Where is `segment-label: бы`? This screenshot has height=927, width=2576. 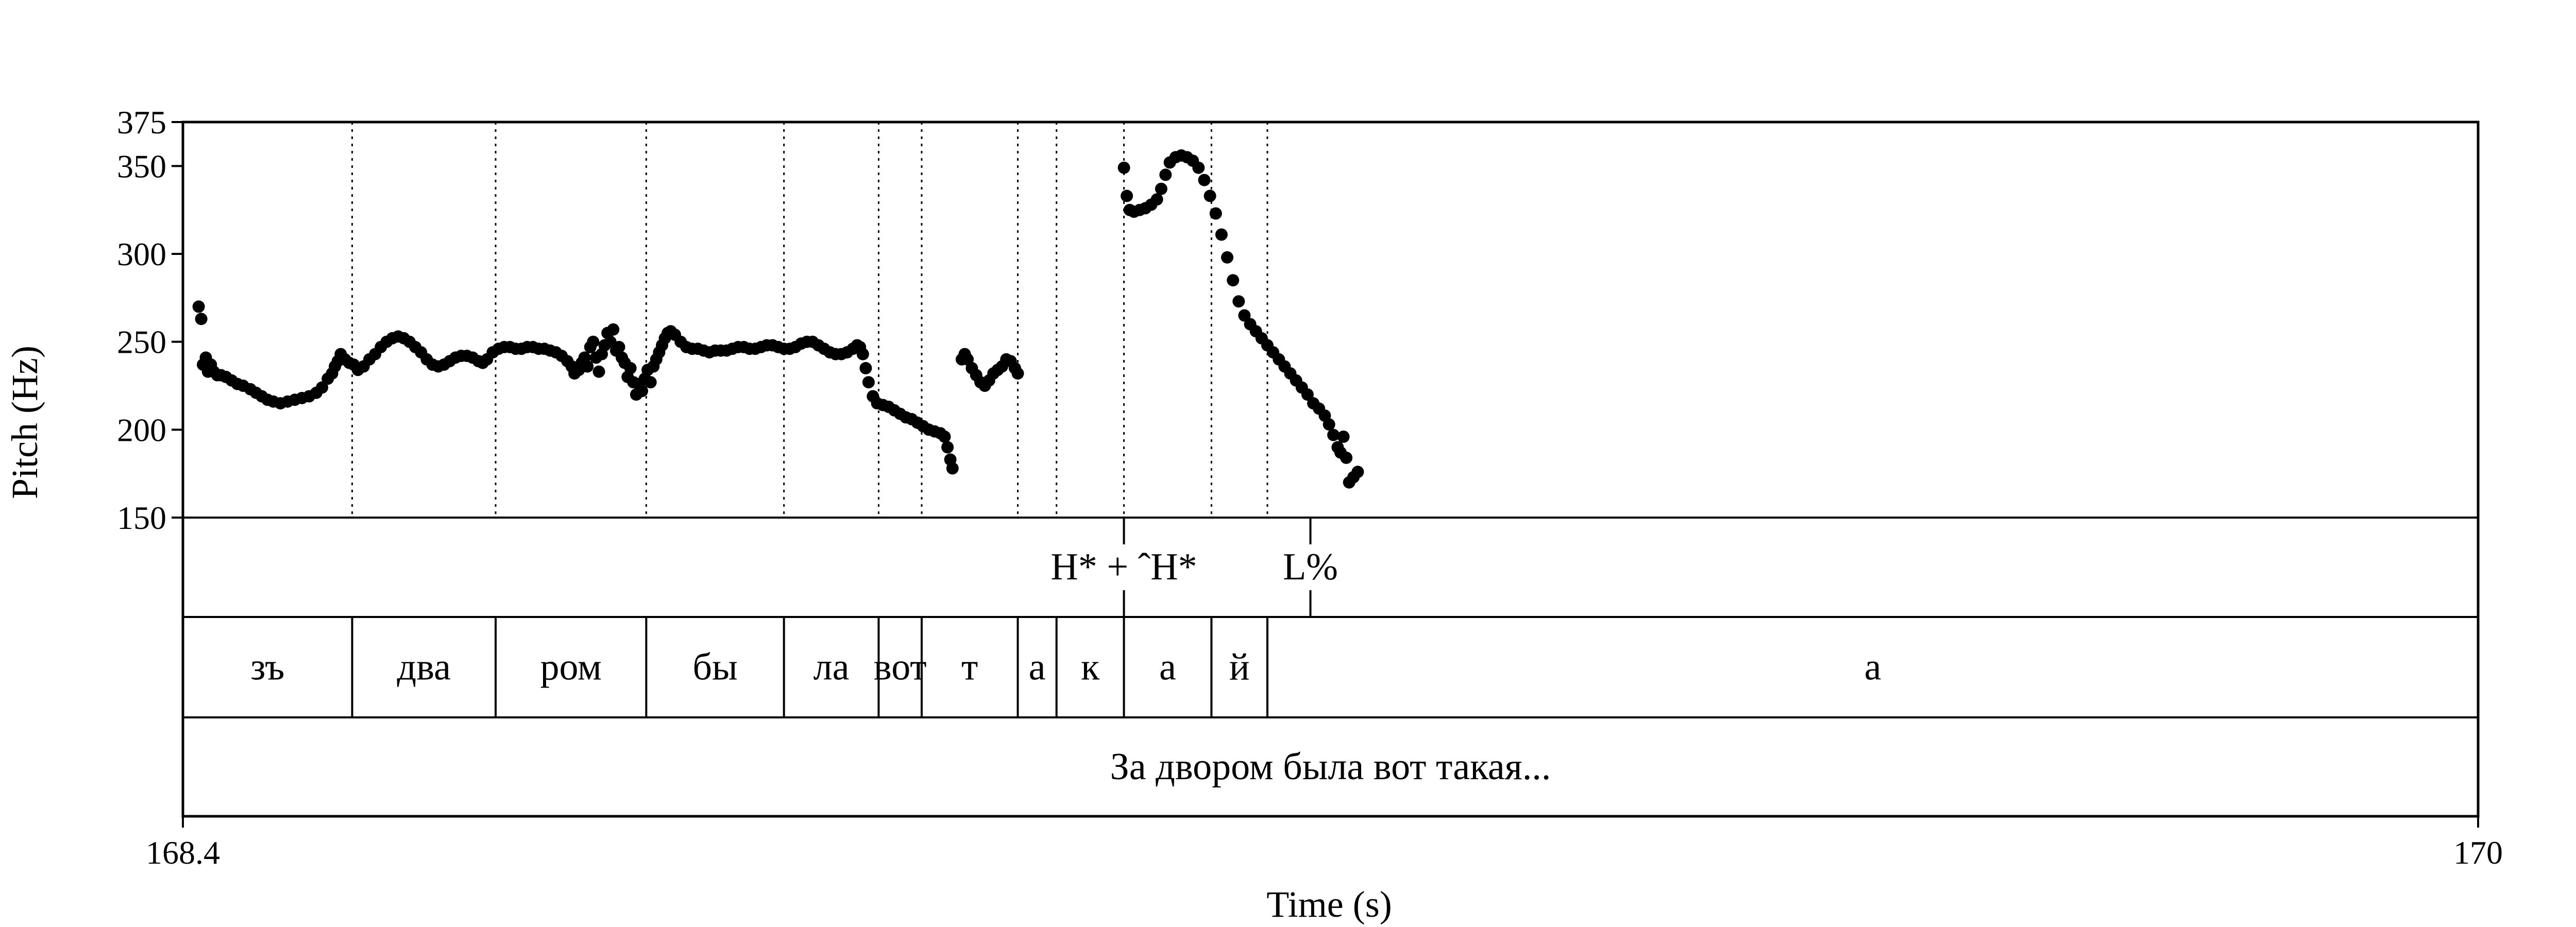
segment-label: бы is located at coordinates (714, 667).